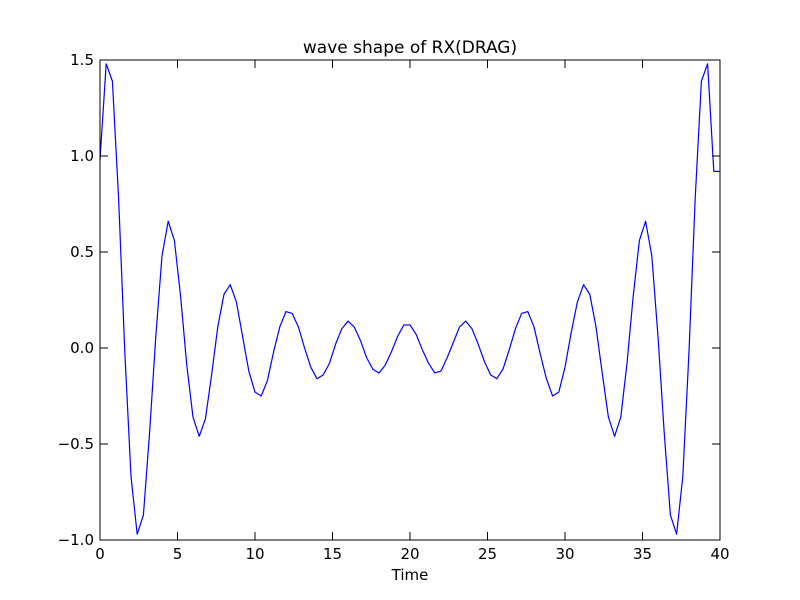  I want to click on x-tick-label: 10, so click(254, 554).